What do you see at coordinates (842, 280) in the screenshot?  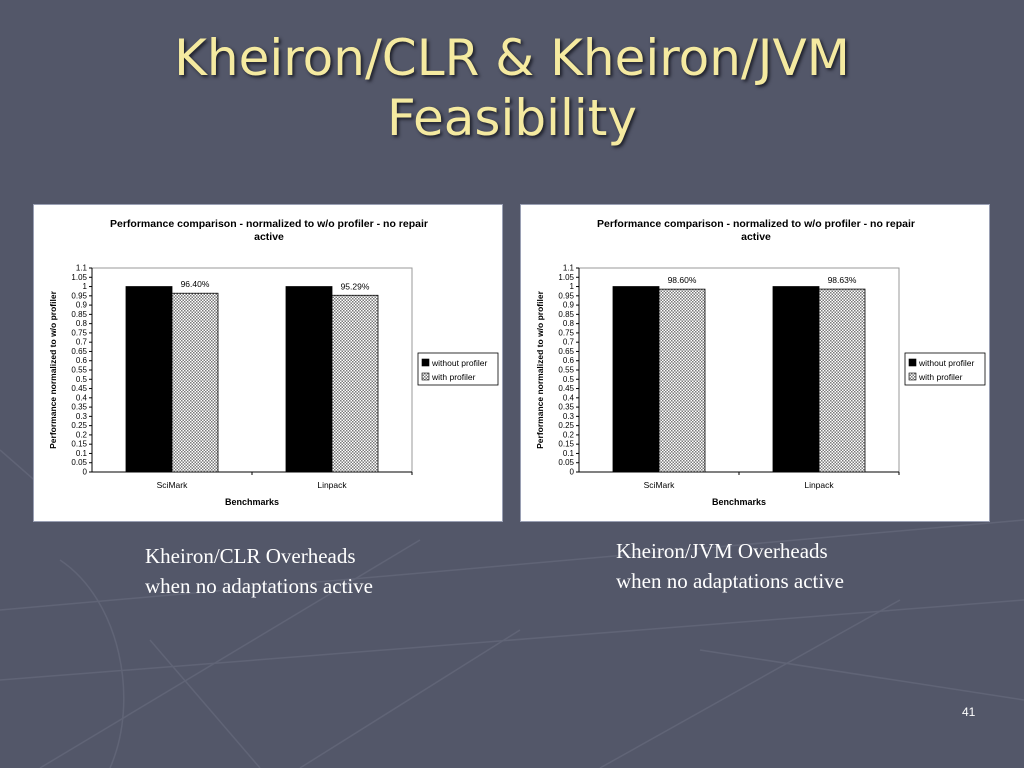 I see `data-label: 98.63%` at bounding box center [842, 280].